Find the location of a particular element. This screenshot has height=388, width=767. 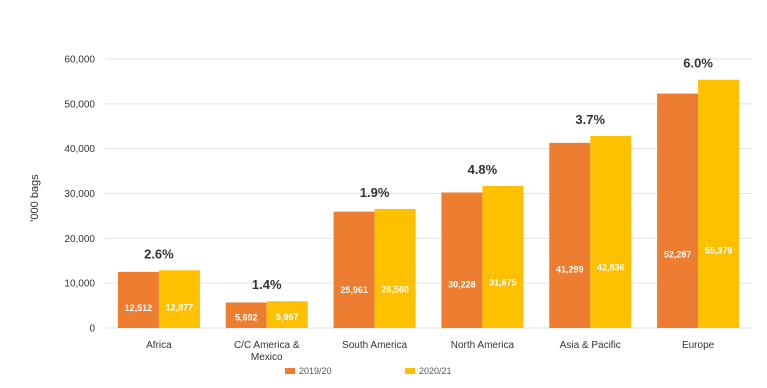

bar-value-label: 5,692 is located at coordinates (246, 317).